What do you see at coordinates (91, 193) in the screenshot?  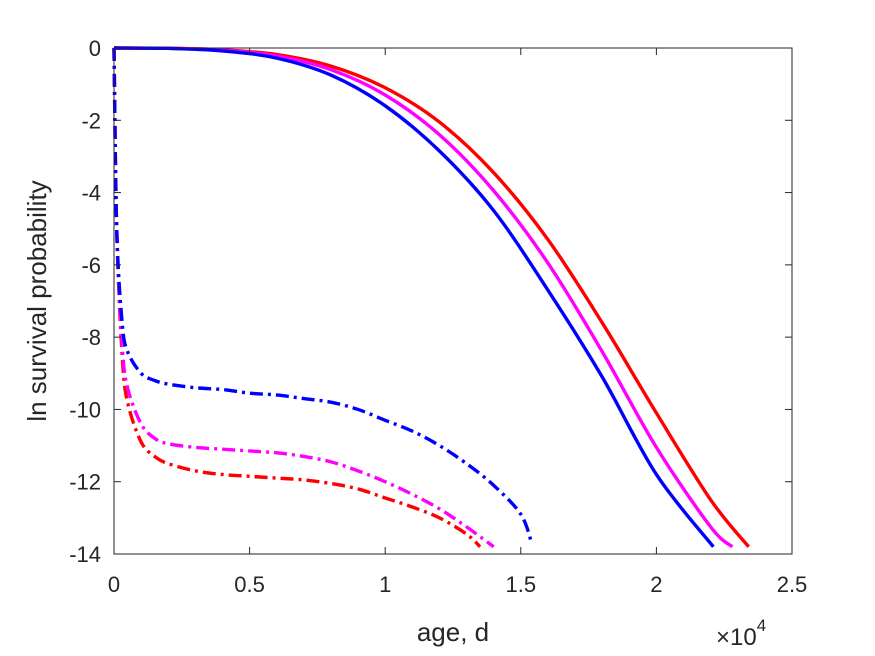 I see `y-tick-label: -4` at bounding box center [91, 193].